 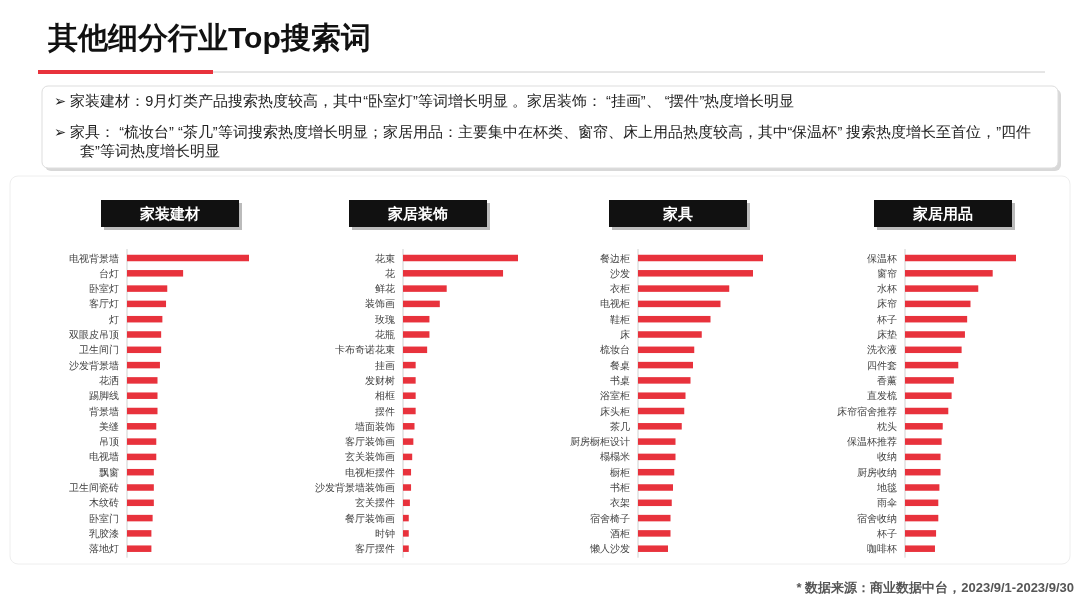 What do you see at coordinates (109, 380) in the screenshot?
I see `y-tick-label: 花洒` at bounding box center [109, 380].